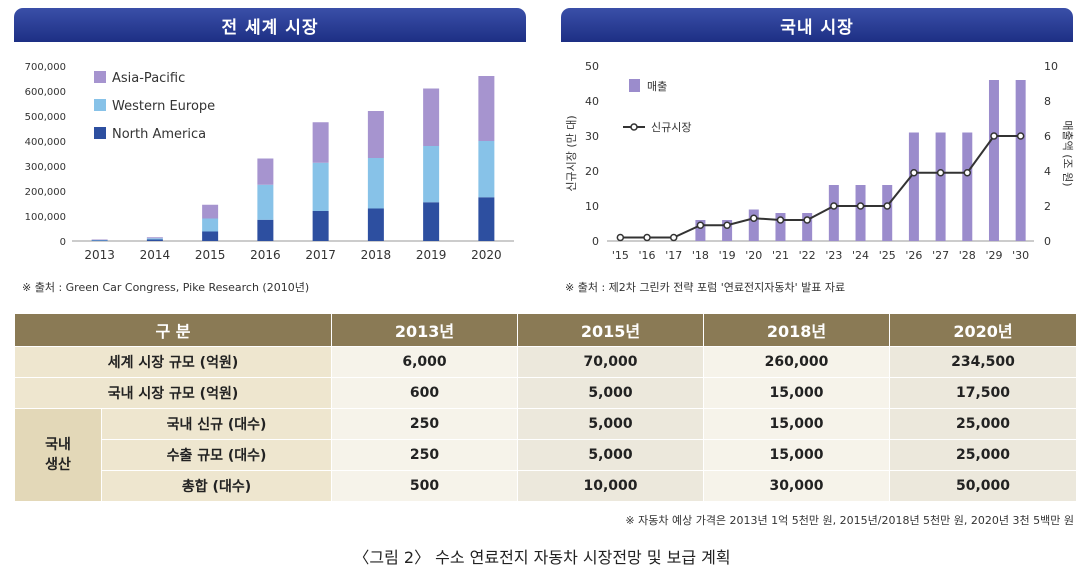 This screenshot has height=578, width=1084. I want to click on x-tick-label: '20, so click(753, 255).